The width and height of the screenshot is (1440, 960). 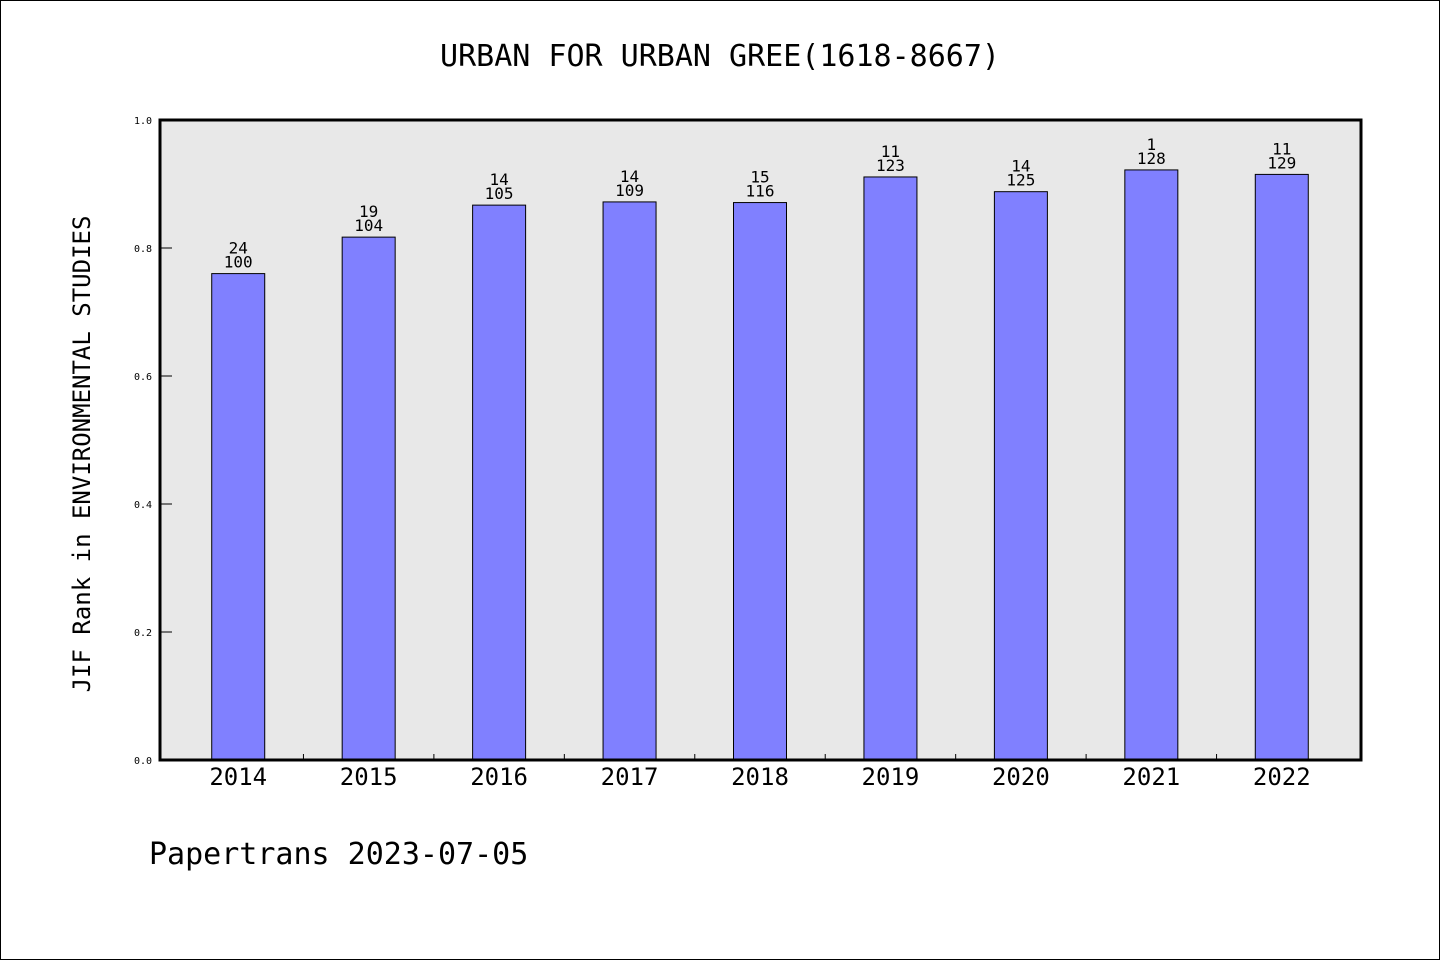 I want to click on y-tick-label: 0.8, so click(x=143, y=249).